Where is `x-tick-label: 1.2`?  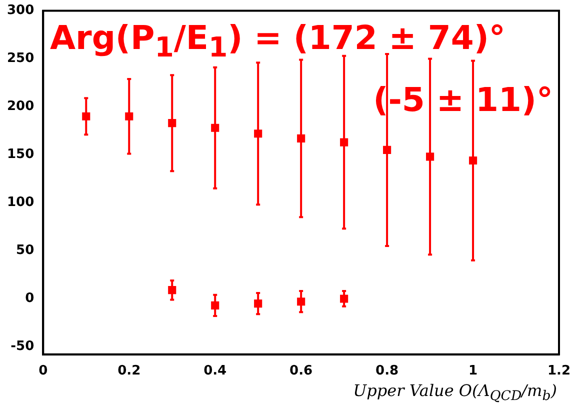
x-tick-label: 1.2 is located at coordinates (559, 371).